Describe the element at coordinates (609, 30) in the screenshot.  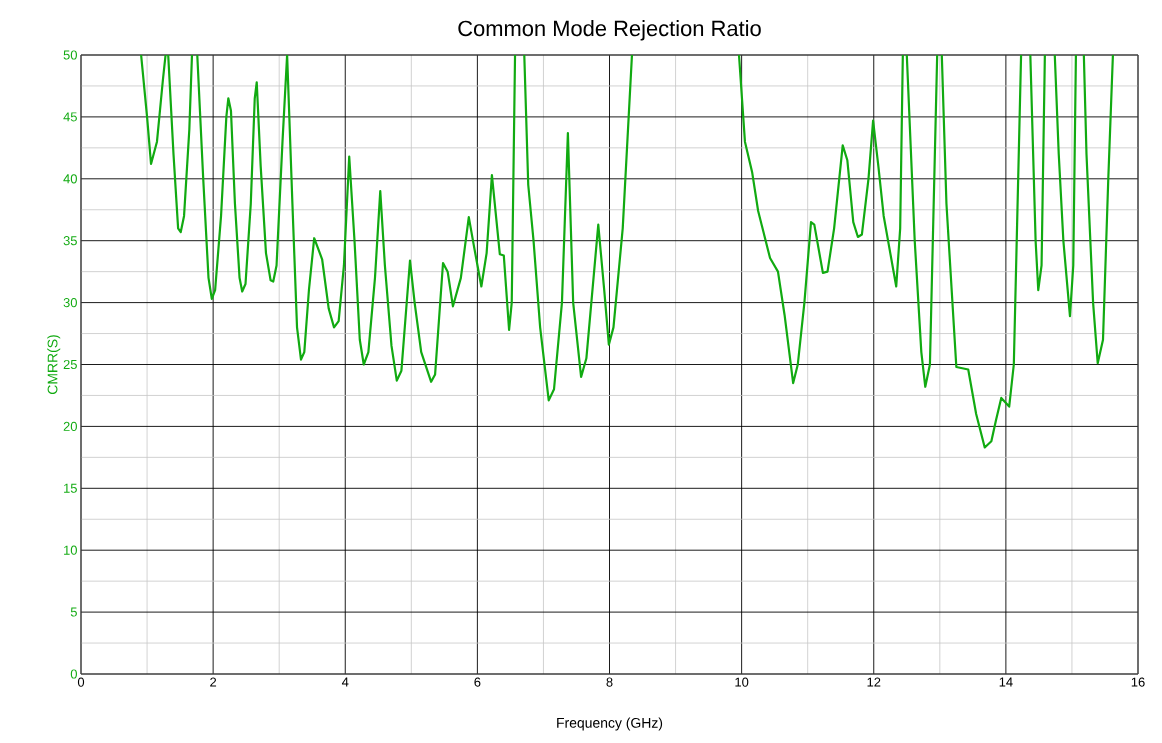
I see `chart-title: Common Mode Rejection Ratio` at that location.